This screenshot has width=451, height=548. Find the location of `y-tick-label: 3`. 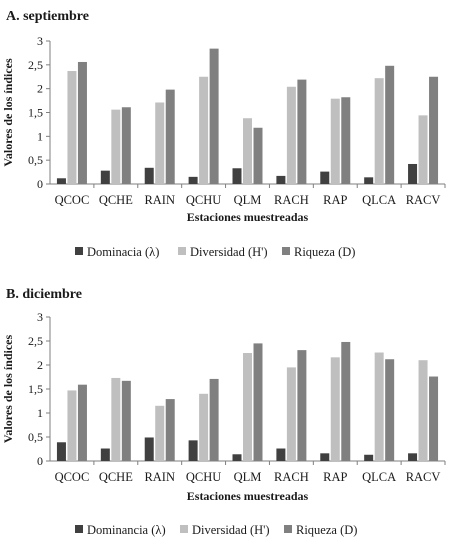

y-tick-label: 3 is located at coordinates (40, 317).